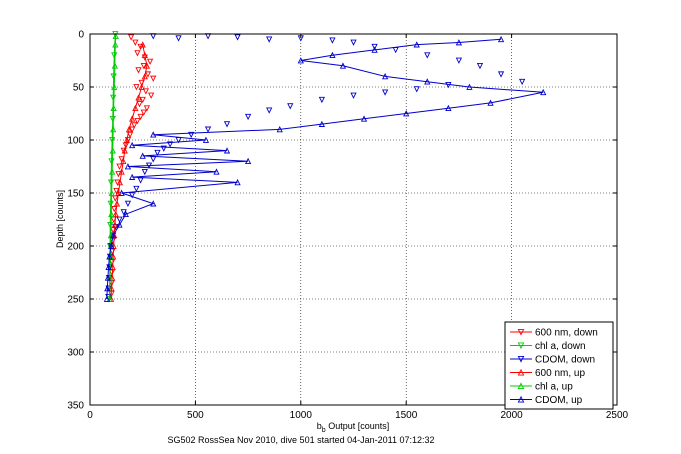 The width and height of the screenshot is (681, 454). I want to click on legend-entry: chl a, down, so click(548, 346).